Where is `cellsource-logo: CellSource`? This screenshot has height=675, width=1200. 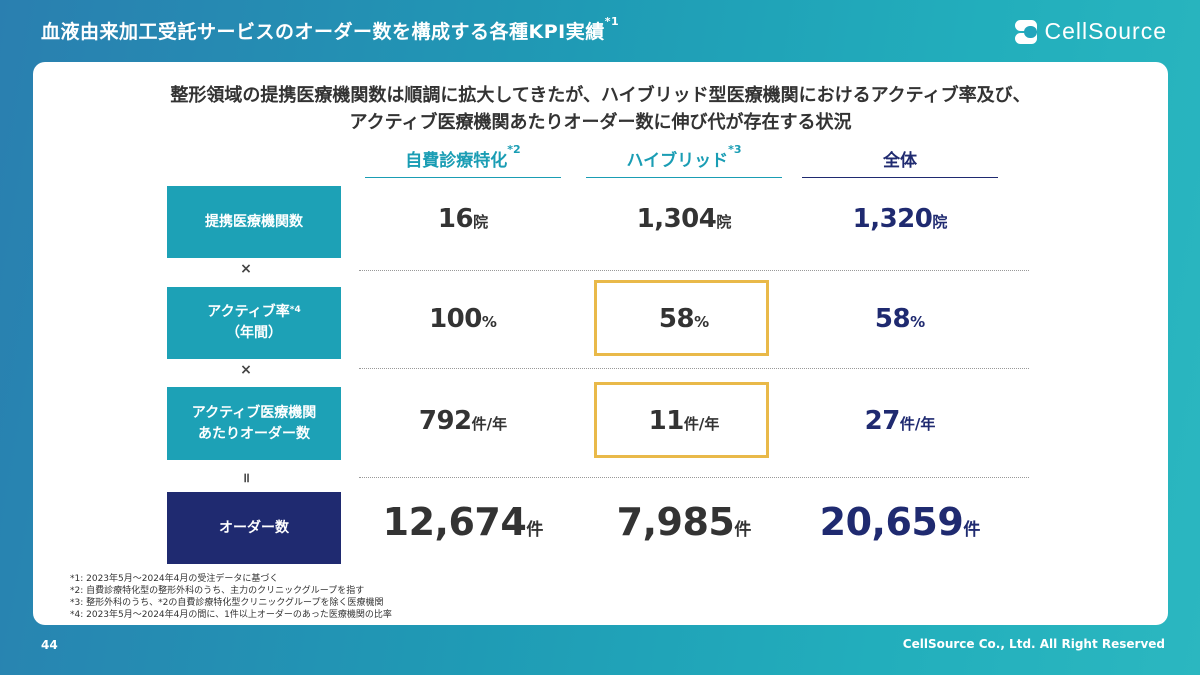
cellsource-logo: CellSource is located at coordinates (1091, 31).